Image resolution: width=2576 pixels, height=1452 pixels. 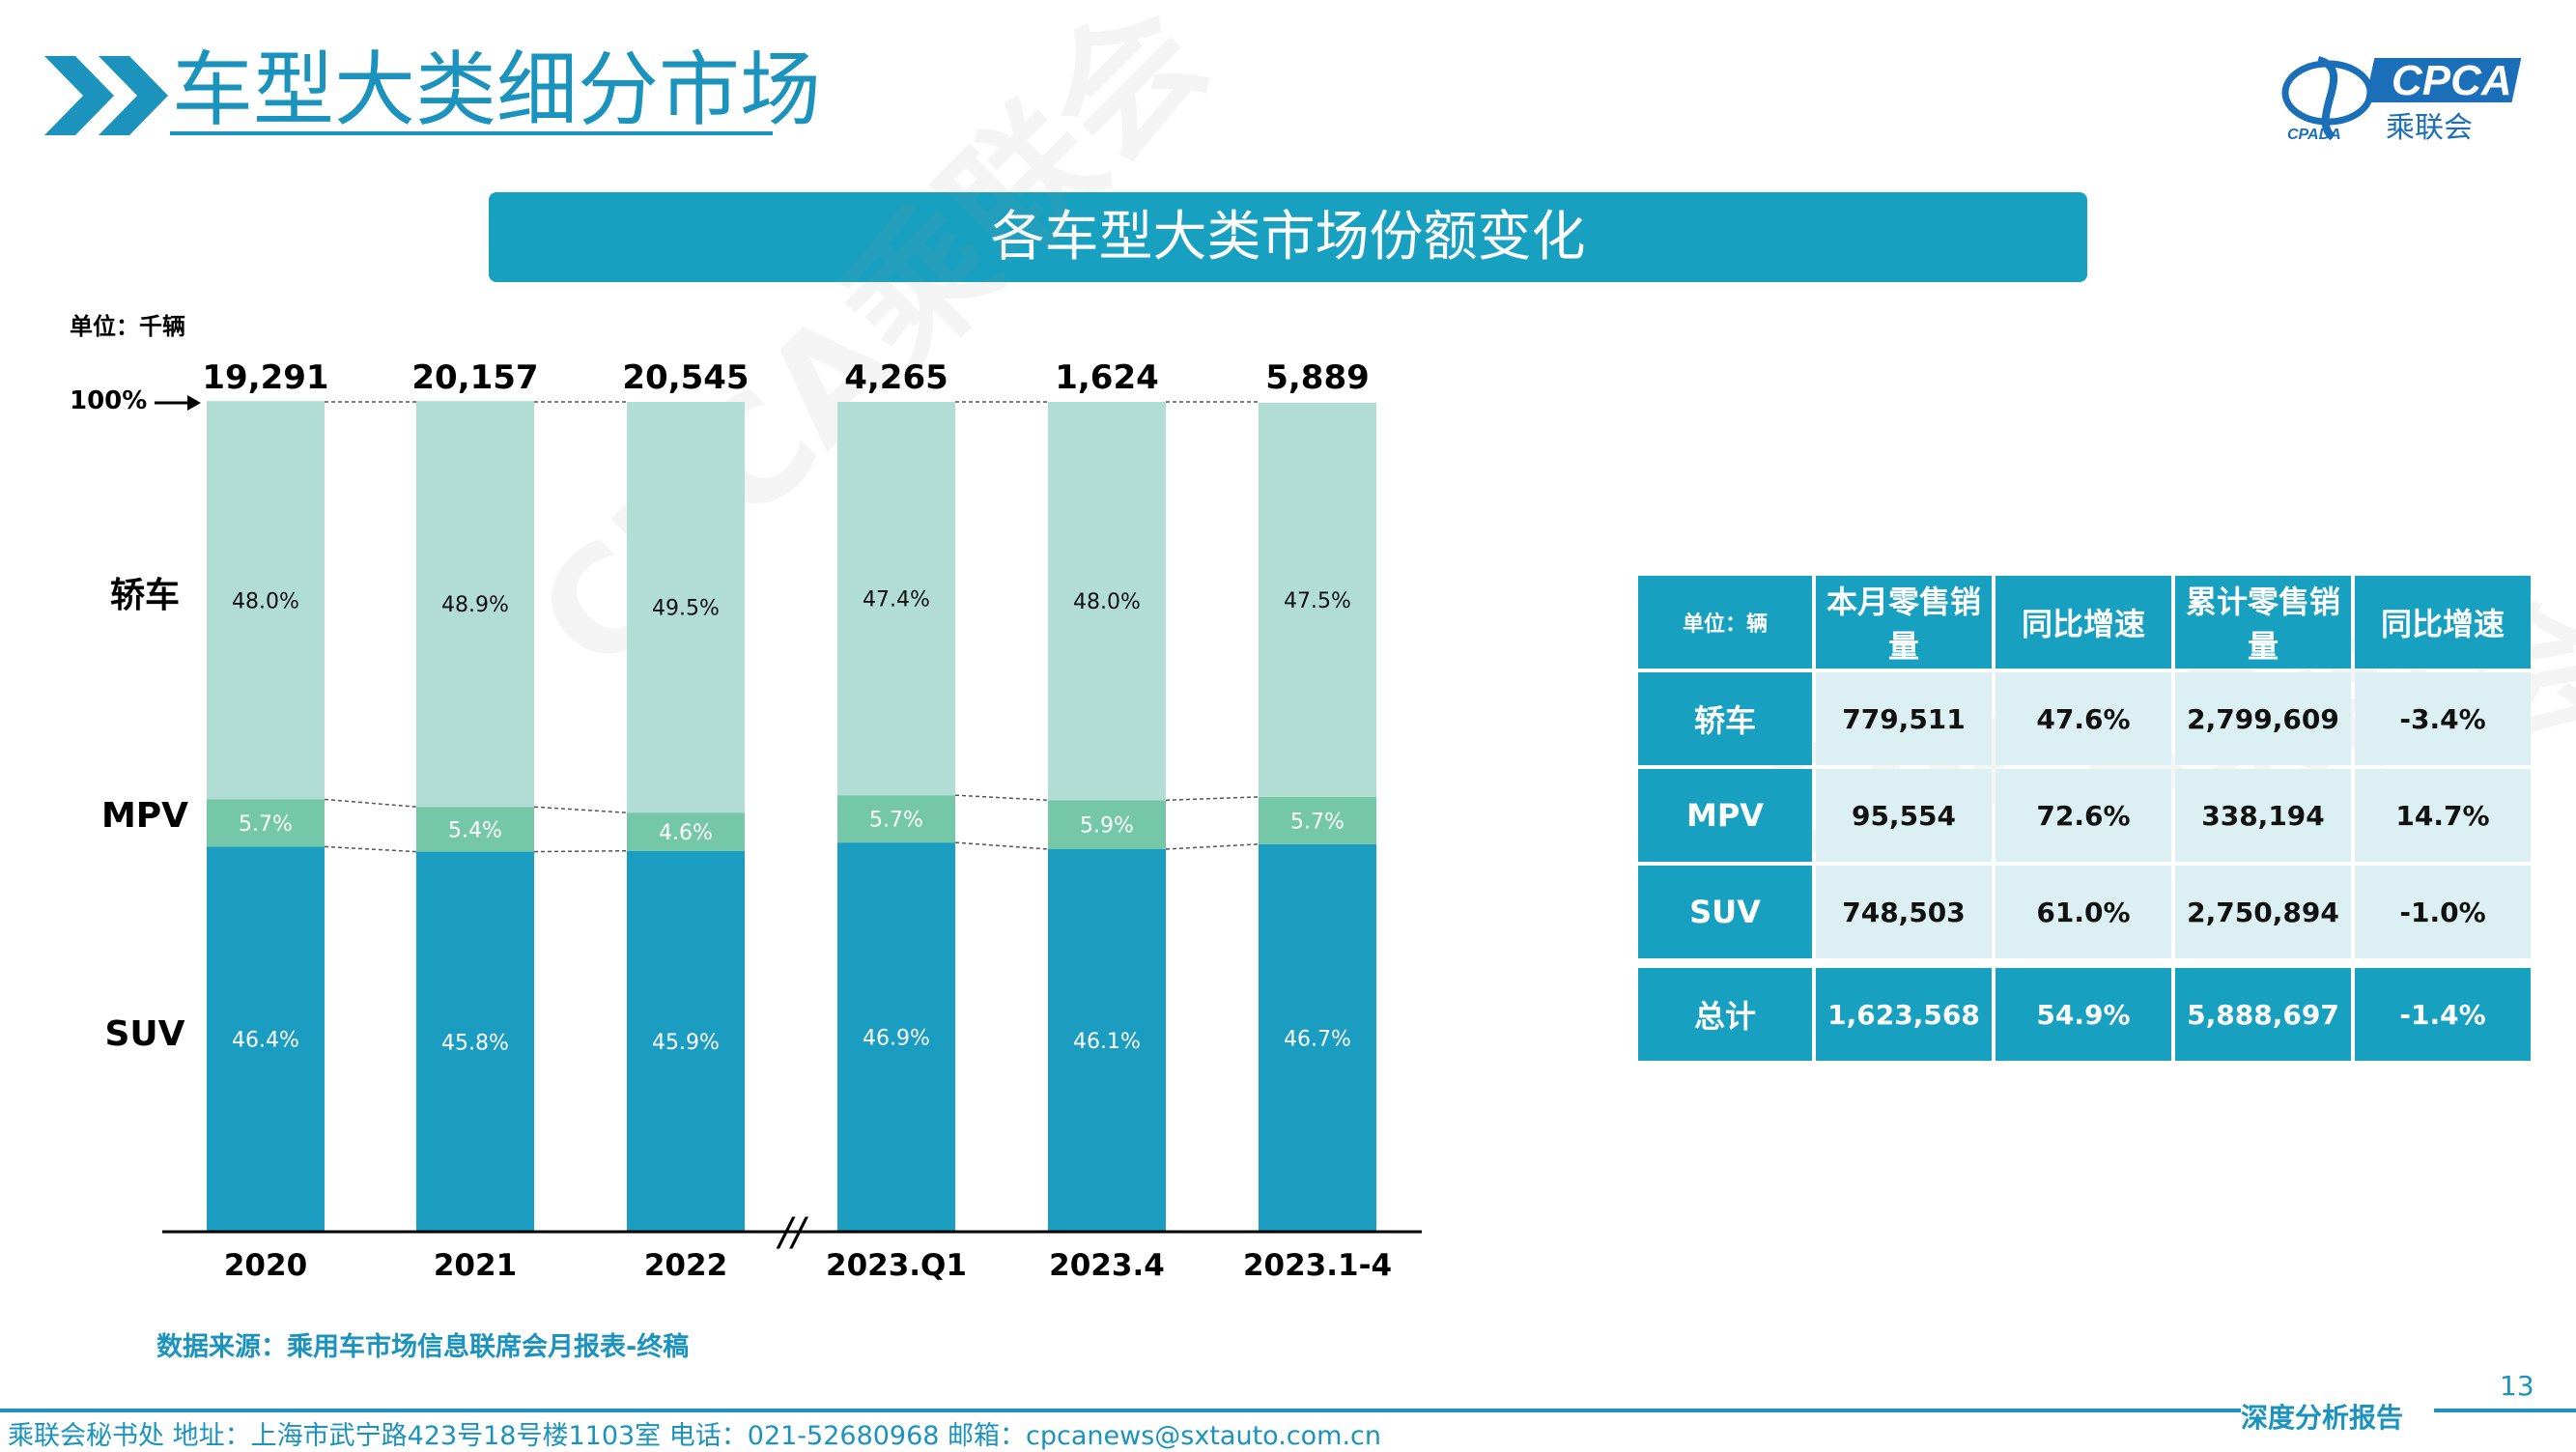 What do you see at coordinates (685, 1265) in the screenshot?
I see `x-tick-label: 2022` at bounding box center [685, 1265].